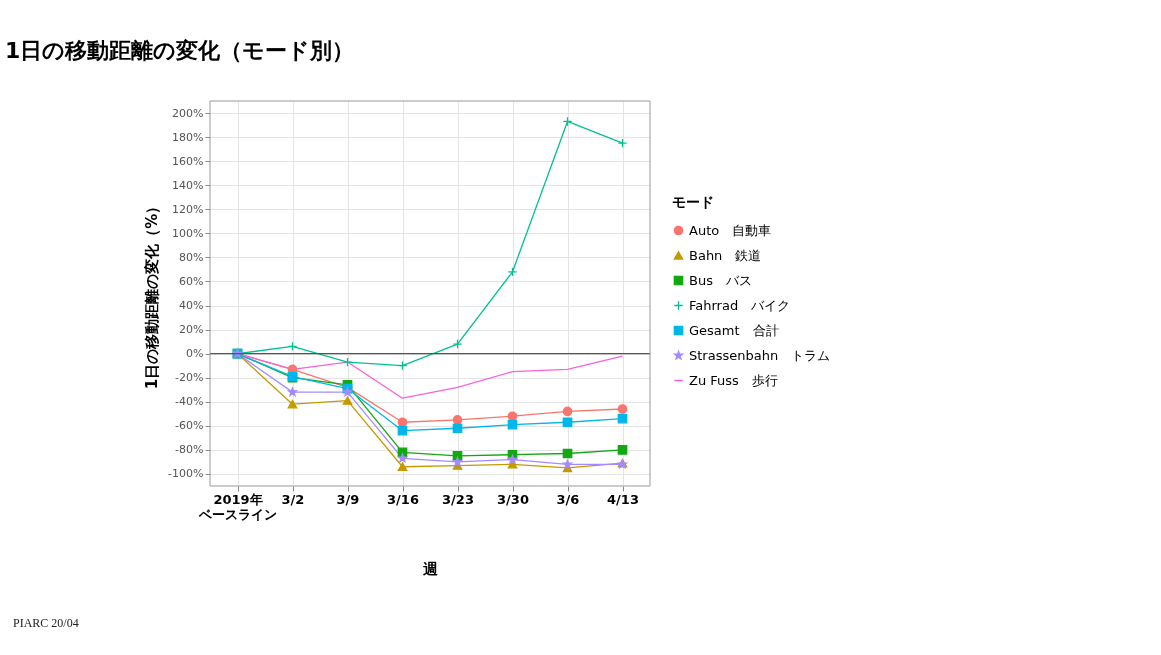 The height and width of the screenshot is (655, 1161). Describe the element at coordinates (180, 50) in the screenshot. I see `chart-title: 1日の移動距離の変化（モード別）` at that location.